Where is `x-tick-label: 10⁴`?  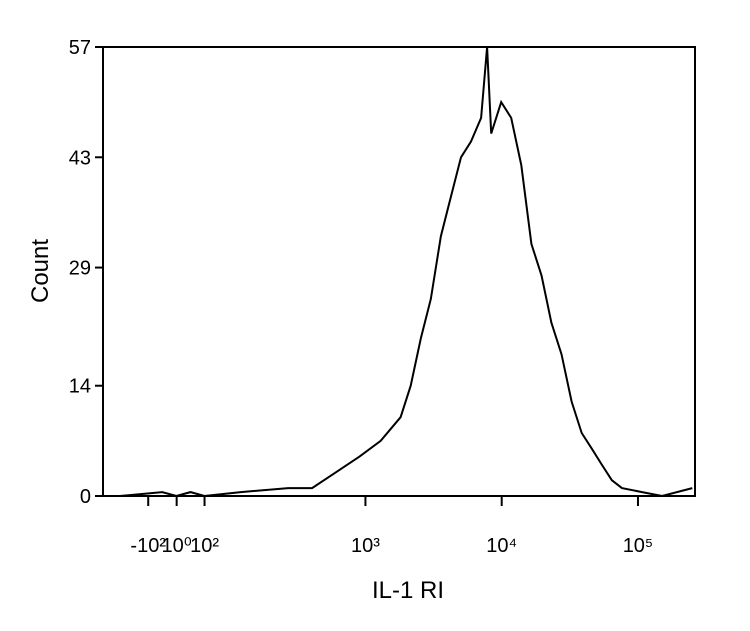 x-tick-label: 10⁴ is located at coordinates (501, 546).